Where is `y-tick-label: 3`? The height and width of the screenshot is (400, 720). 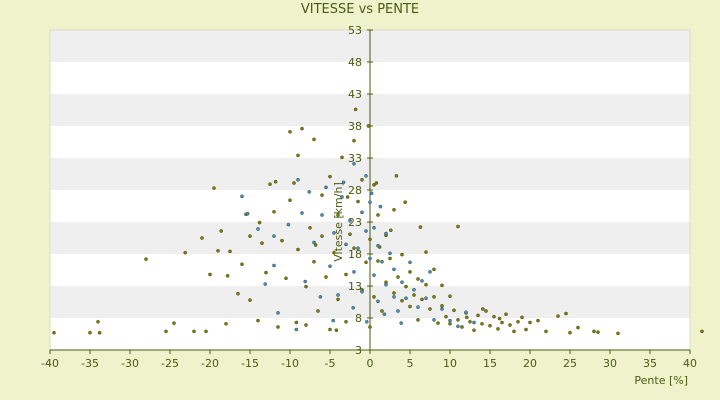
y-tick-label: 3 is located at coordinates (358, 350).